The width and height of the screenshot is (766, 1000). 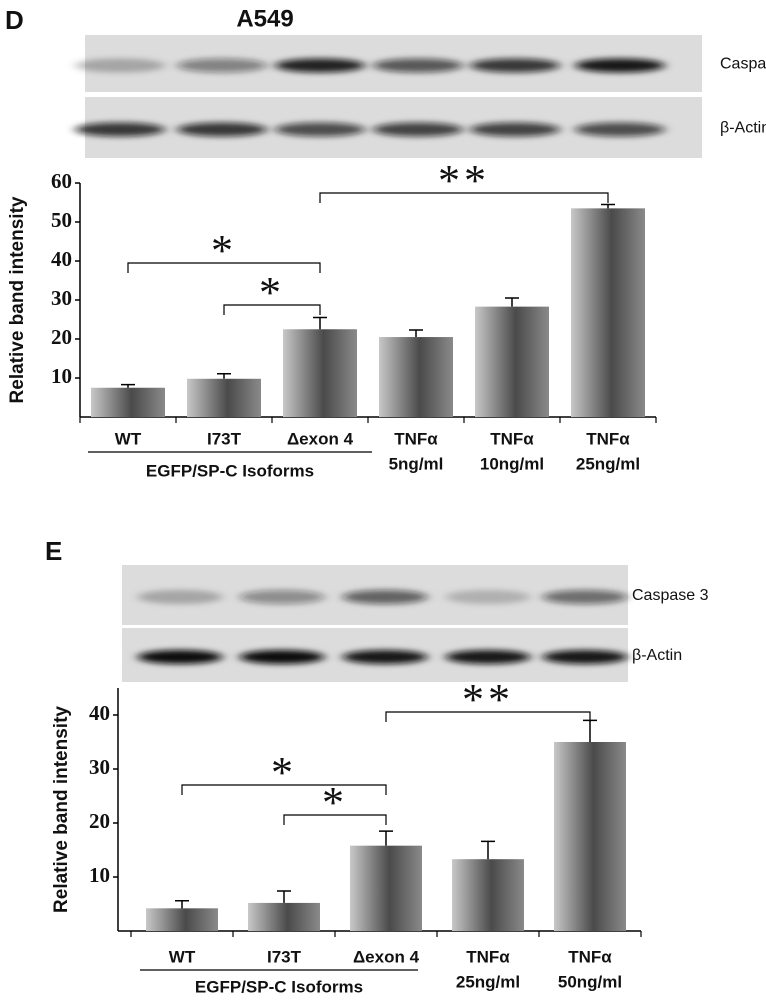 What do you see at coordinates (590, 981) in the screenshot?
I see `x-tick-label: 50ng/ml` at bounding box center [590, 981].